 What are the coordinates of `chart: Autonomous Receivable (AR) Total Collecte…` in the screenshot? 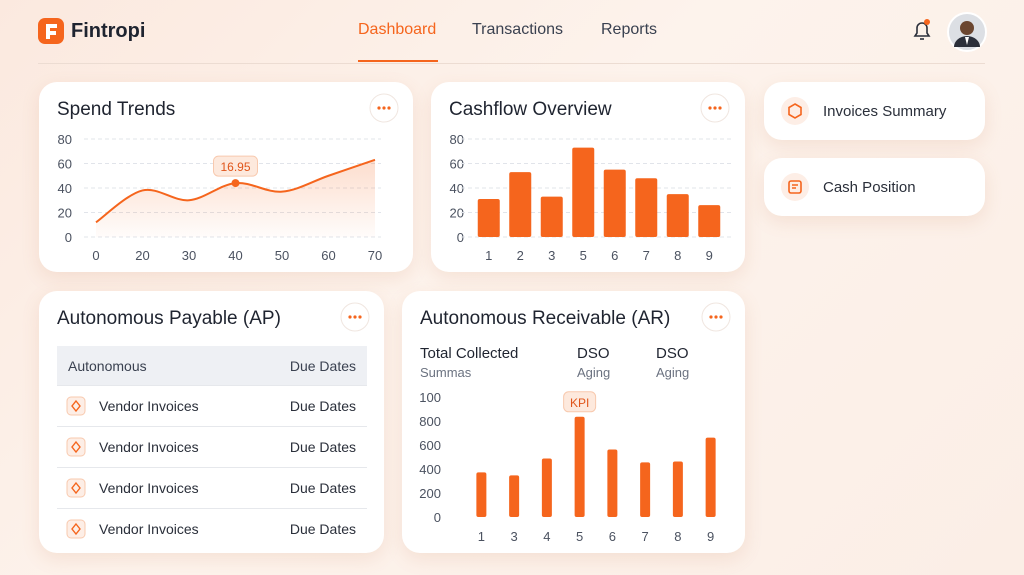 It's located at (575, 423).